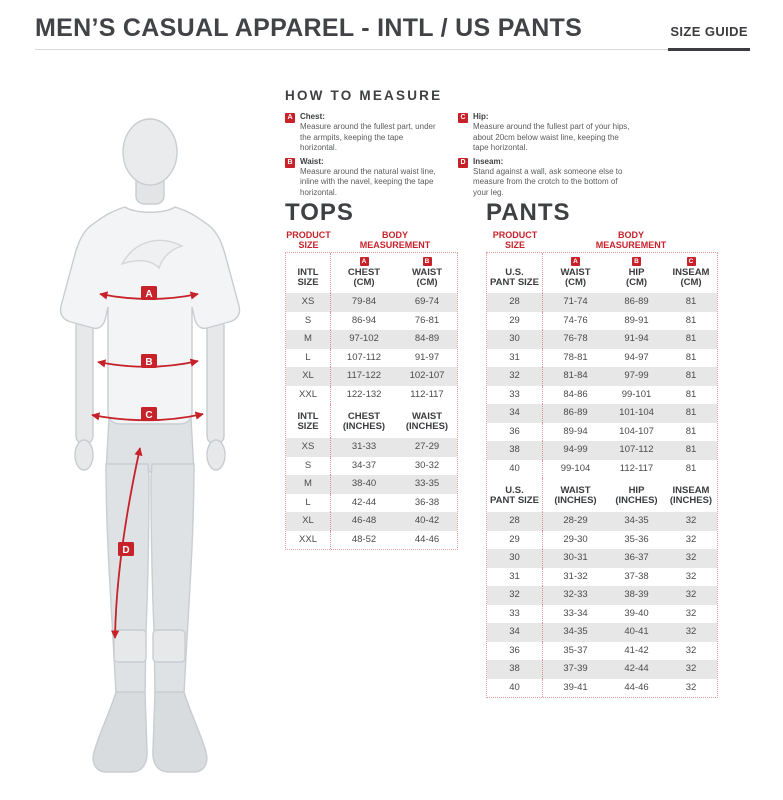  What do you see at coordinates (602, 539) in the screenshot?
I see `table-row: 29 29-30 35-36 32` at bounding box center [602, 539].